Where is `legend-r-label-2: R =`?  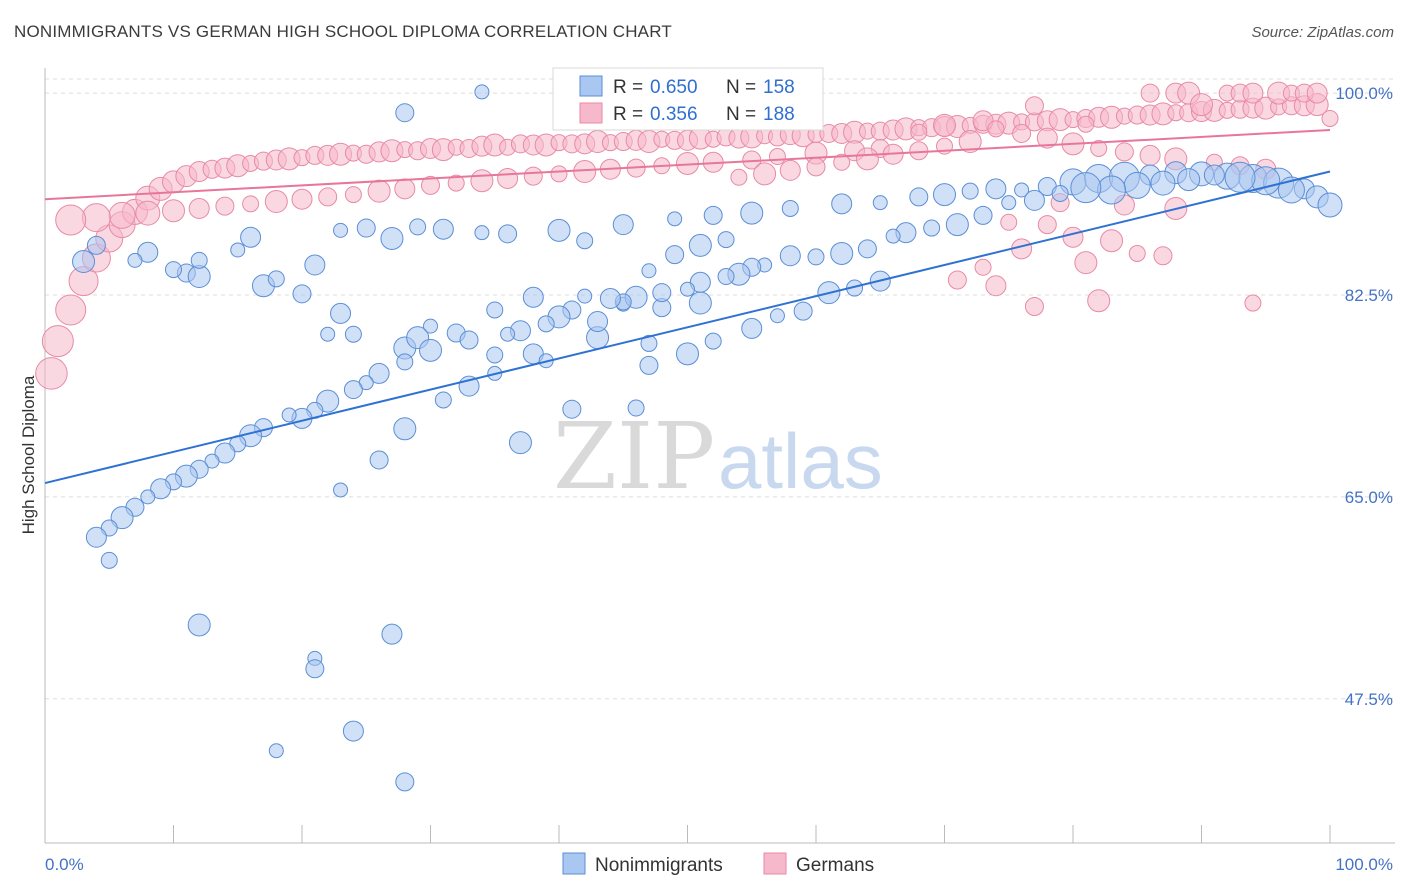
legend-r-label-2: R = is located at coordinates (628, 114).